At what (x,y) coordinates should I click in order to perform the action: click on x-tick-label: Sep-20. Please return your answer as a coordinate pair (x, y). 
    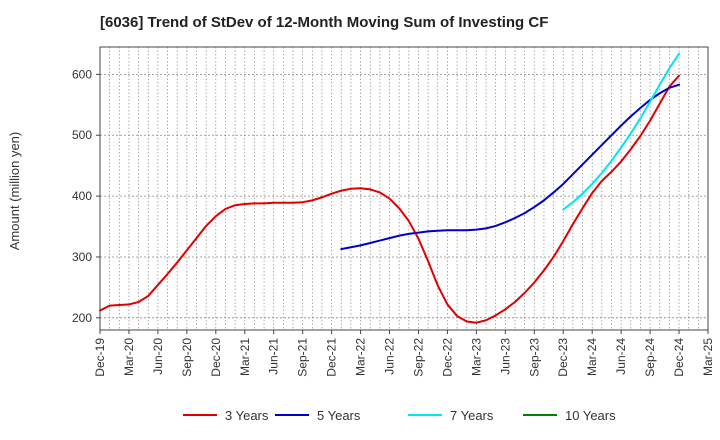
    Looking at the image, I should click on (187, 357).